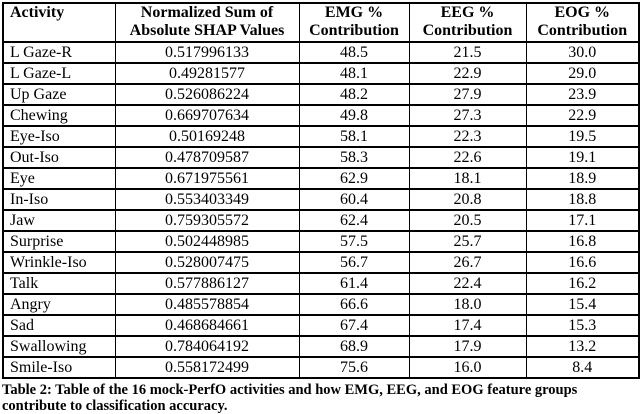 This screenshot has width=640, height=414. What do you see at coordinates (59, 73) in the screenshot?
I see `table-cell-activity: L Gaze-L` at bounding box center [59, 73].